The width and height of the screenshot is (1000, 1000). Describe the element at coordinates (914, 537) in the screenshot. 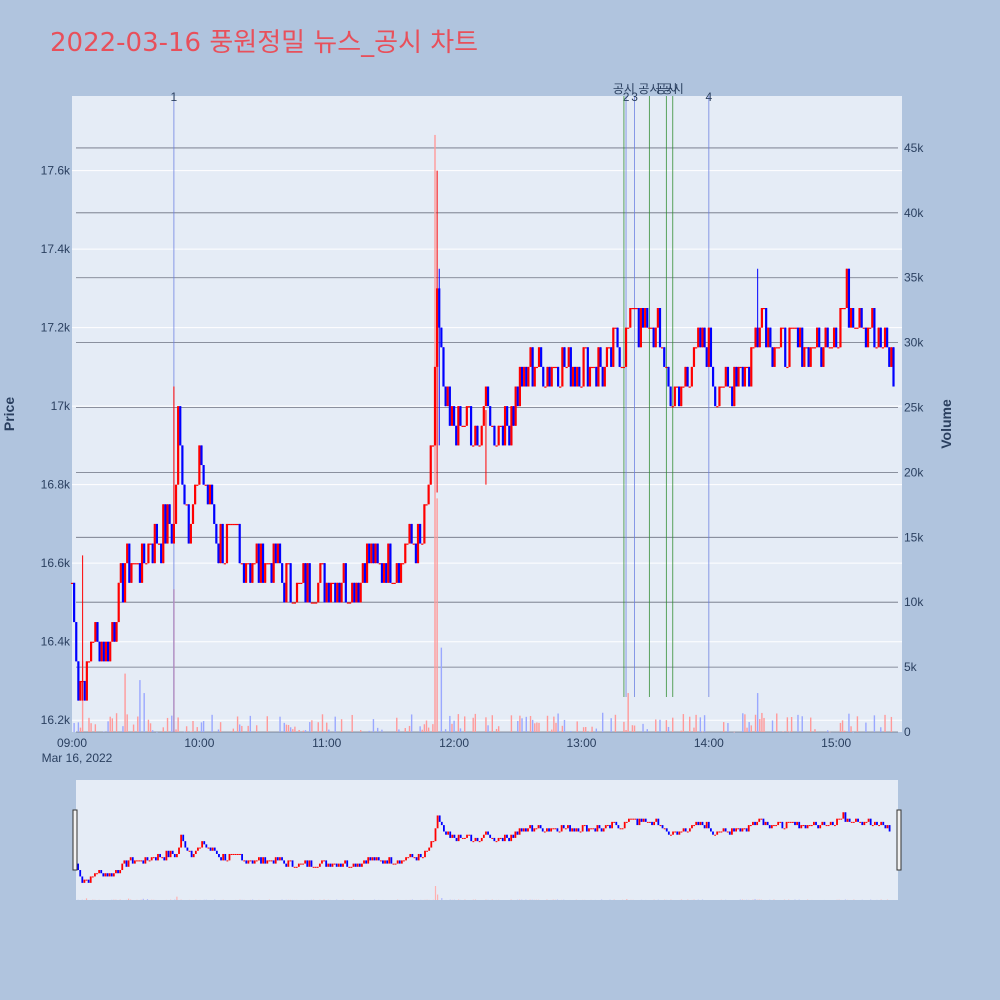

I see `volume-tick-label: 15k` at that location.